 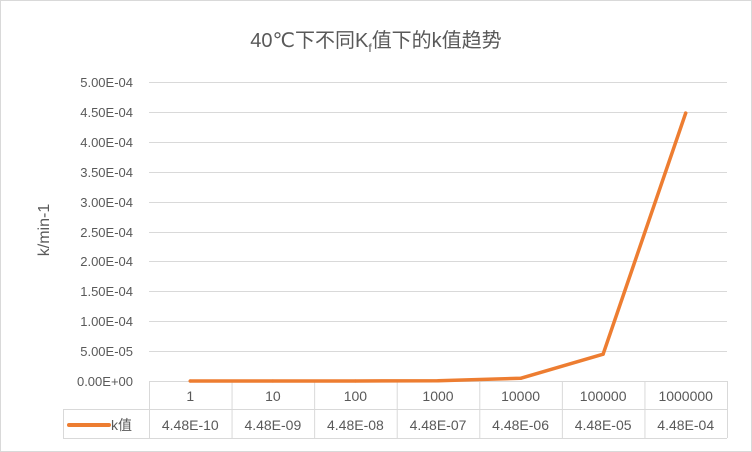 I want to click on table-value-cell: 4.48E-10, so click(x=190, y=425).